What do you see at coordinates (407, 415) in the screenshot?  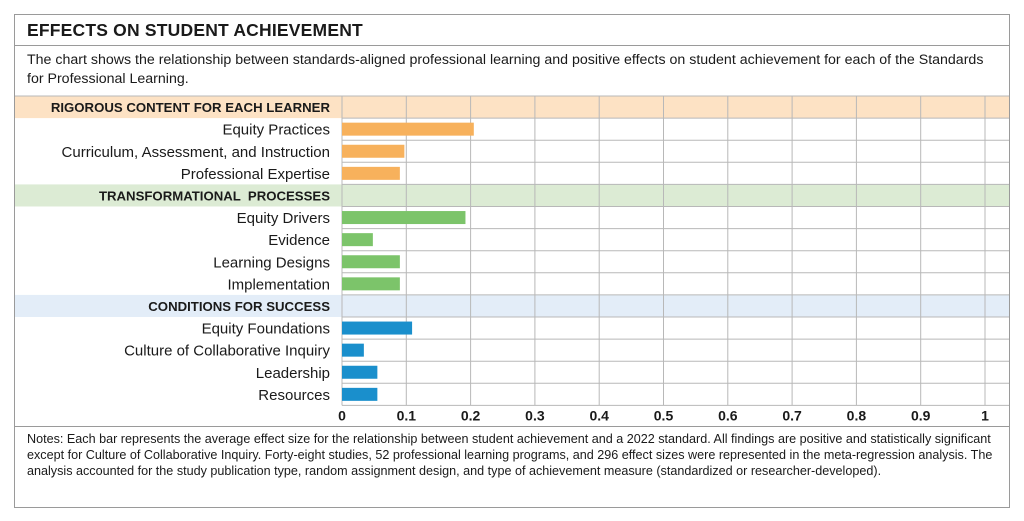 I see `x-tick-label: 0.1` at bounding box center [407, 415].